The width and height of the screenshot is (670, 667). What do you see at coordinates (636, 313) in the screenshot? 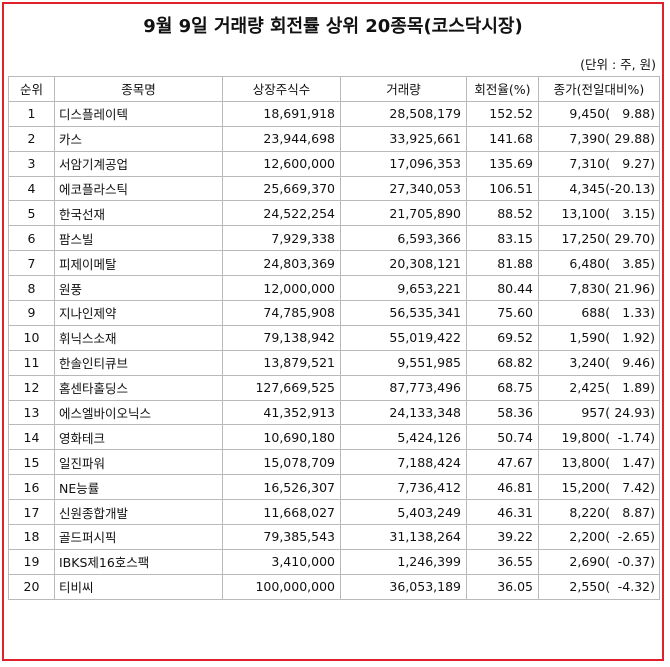
I see `change-value: 1.33` at bounding box center [636, 313].